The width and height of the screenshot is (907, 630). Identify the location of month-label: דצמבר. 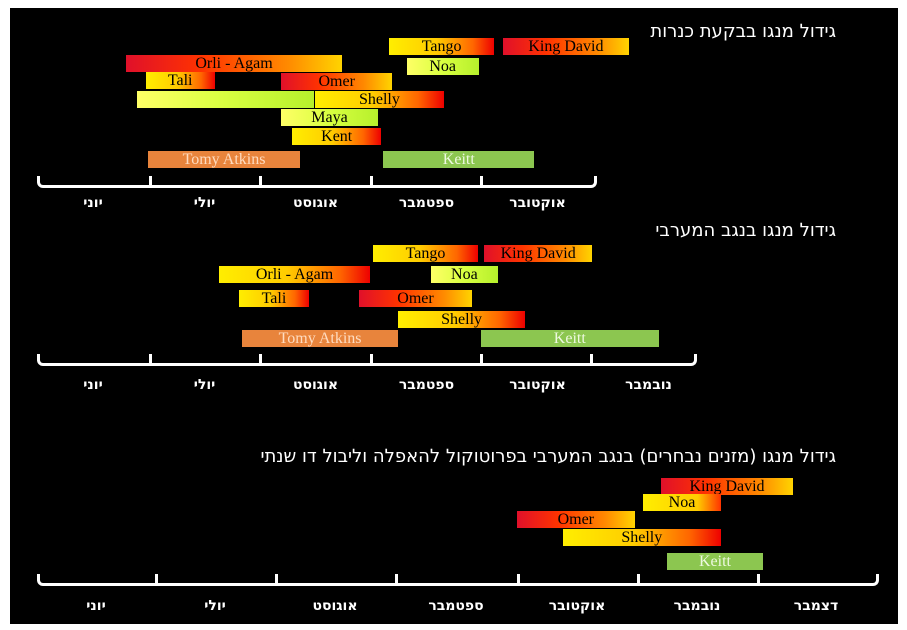
(816, 606).